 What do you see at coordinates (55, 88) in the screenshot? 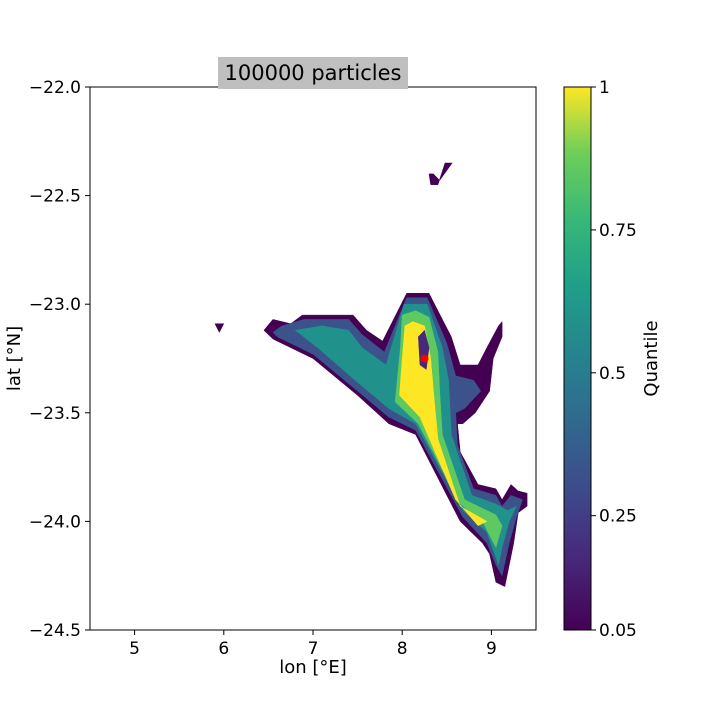
I see `y-tick-label-0: −22.0` at bounding box center [55, 88].